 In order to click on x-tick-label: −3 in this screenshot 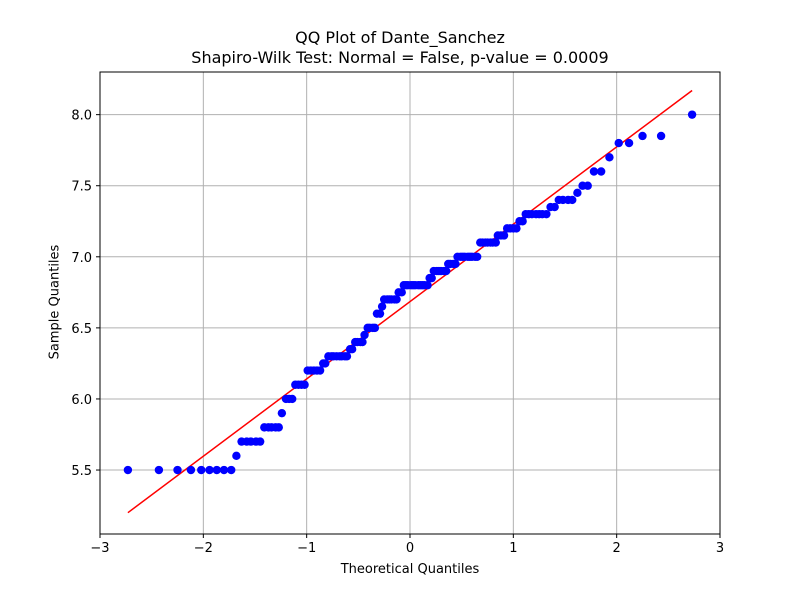, I will do `click(99, 548)`.